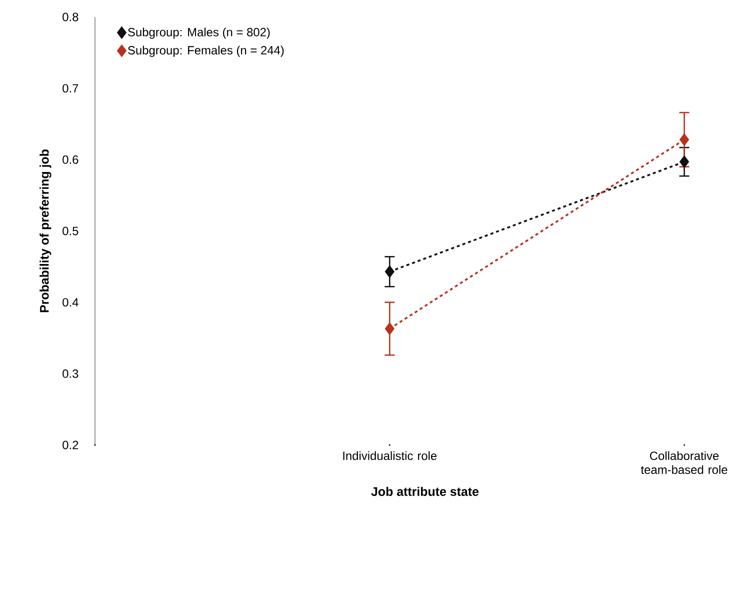 Image resolution: width=755 pixels, height=616 pixels. What do you see at coordinates (70, 302) in the screenshot?
I see `y-tick-label: 0.4` at bounding box center [70, 302].